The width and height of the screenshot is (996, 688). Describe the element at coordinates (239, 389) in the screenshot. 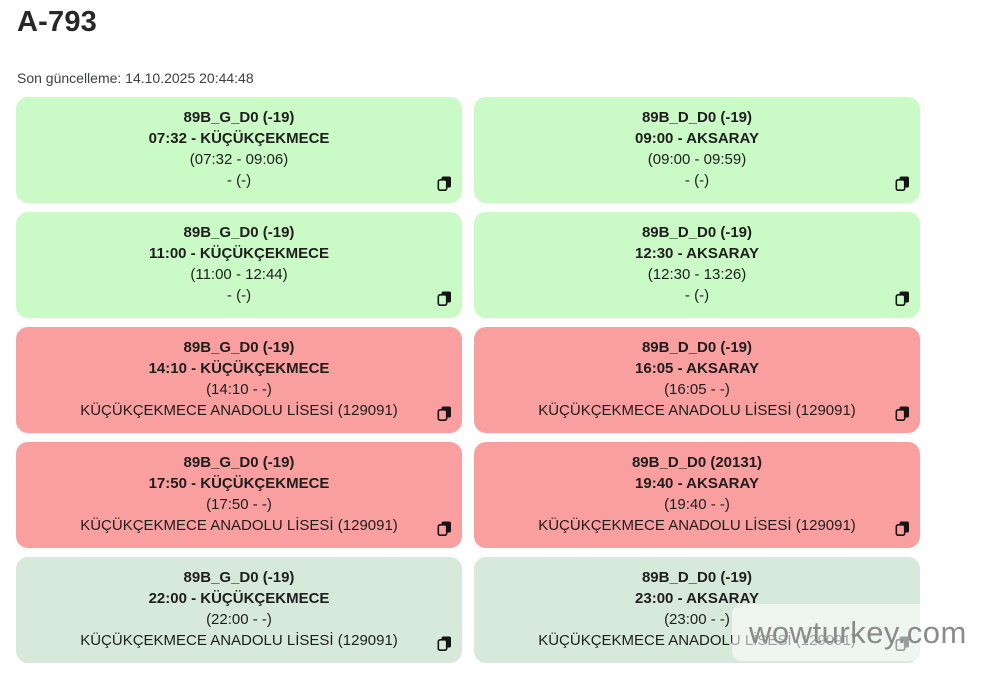

I see `trip-time-window: (14:10 - -)` at that location.